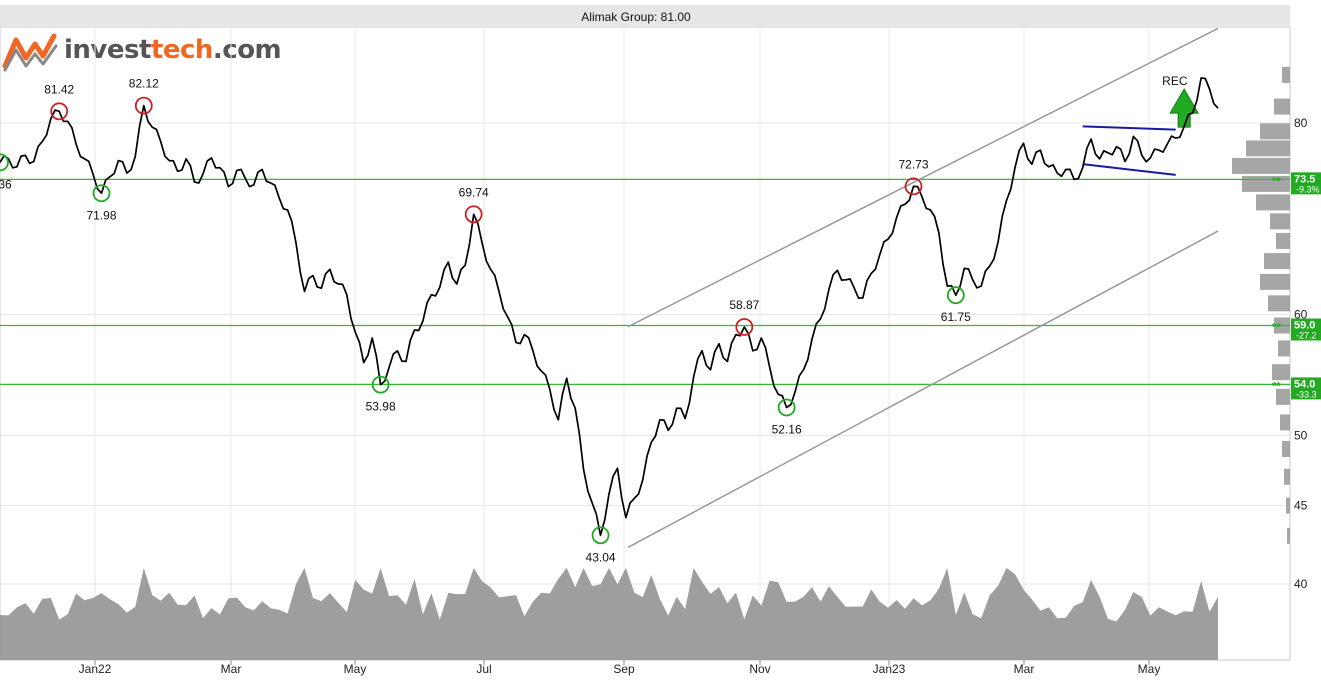 This screenshot has height=680, width=1321. Describe the element at coordinates (1301, 506) in the screenshot. I see `y-tick-label: 45` at that location.